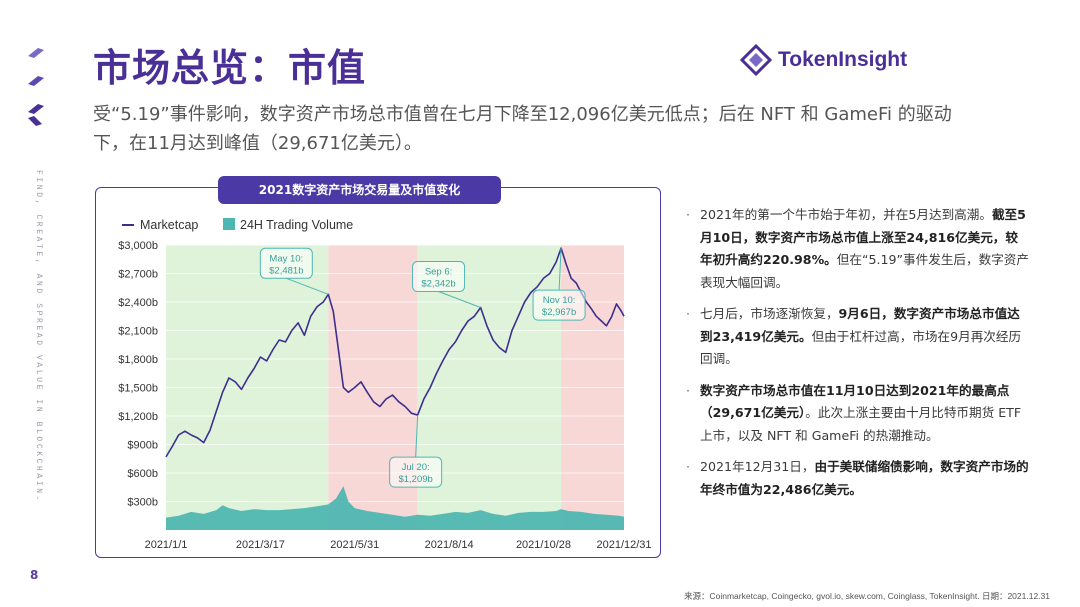  I want to click on annotation-date: May 10:, so click(286, 258).